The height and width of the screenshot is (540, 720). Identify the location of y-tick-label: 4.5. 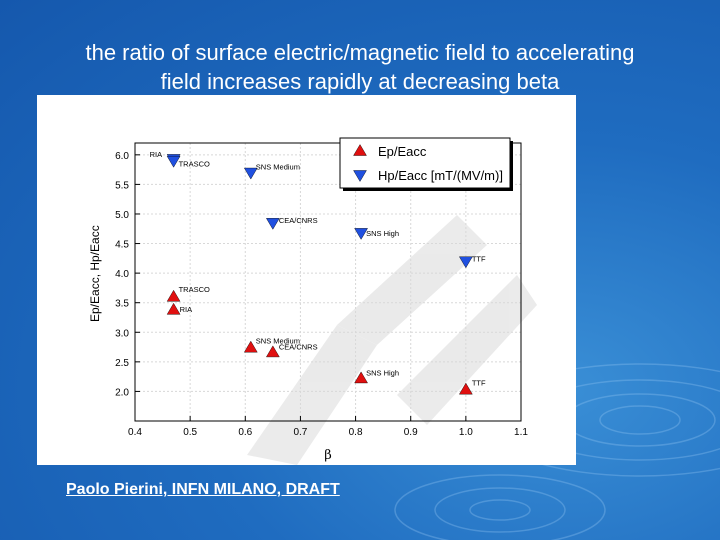
(122, 245).